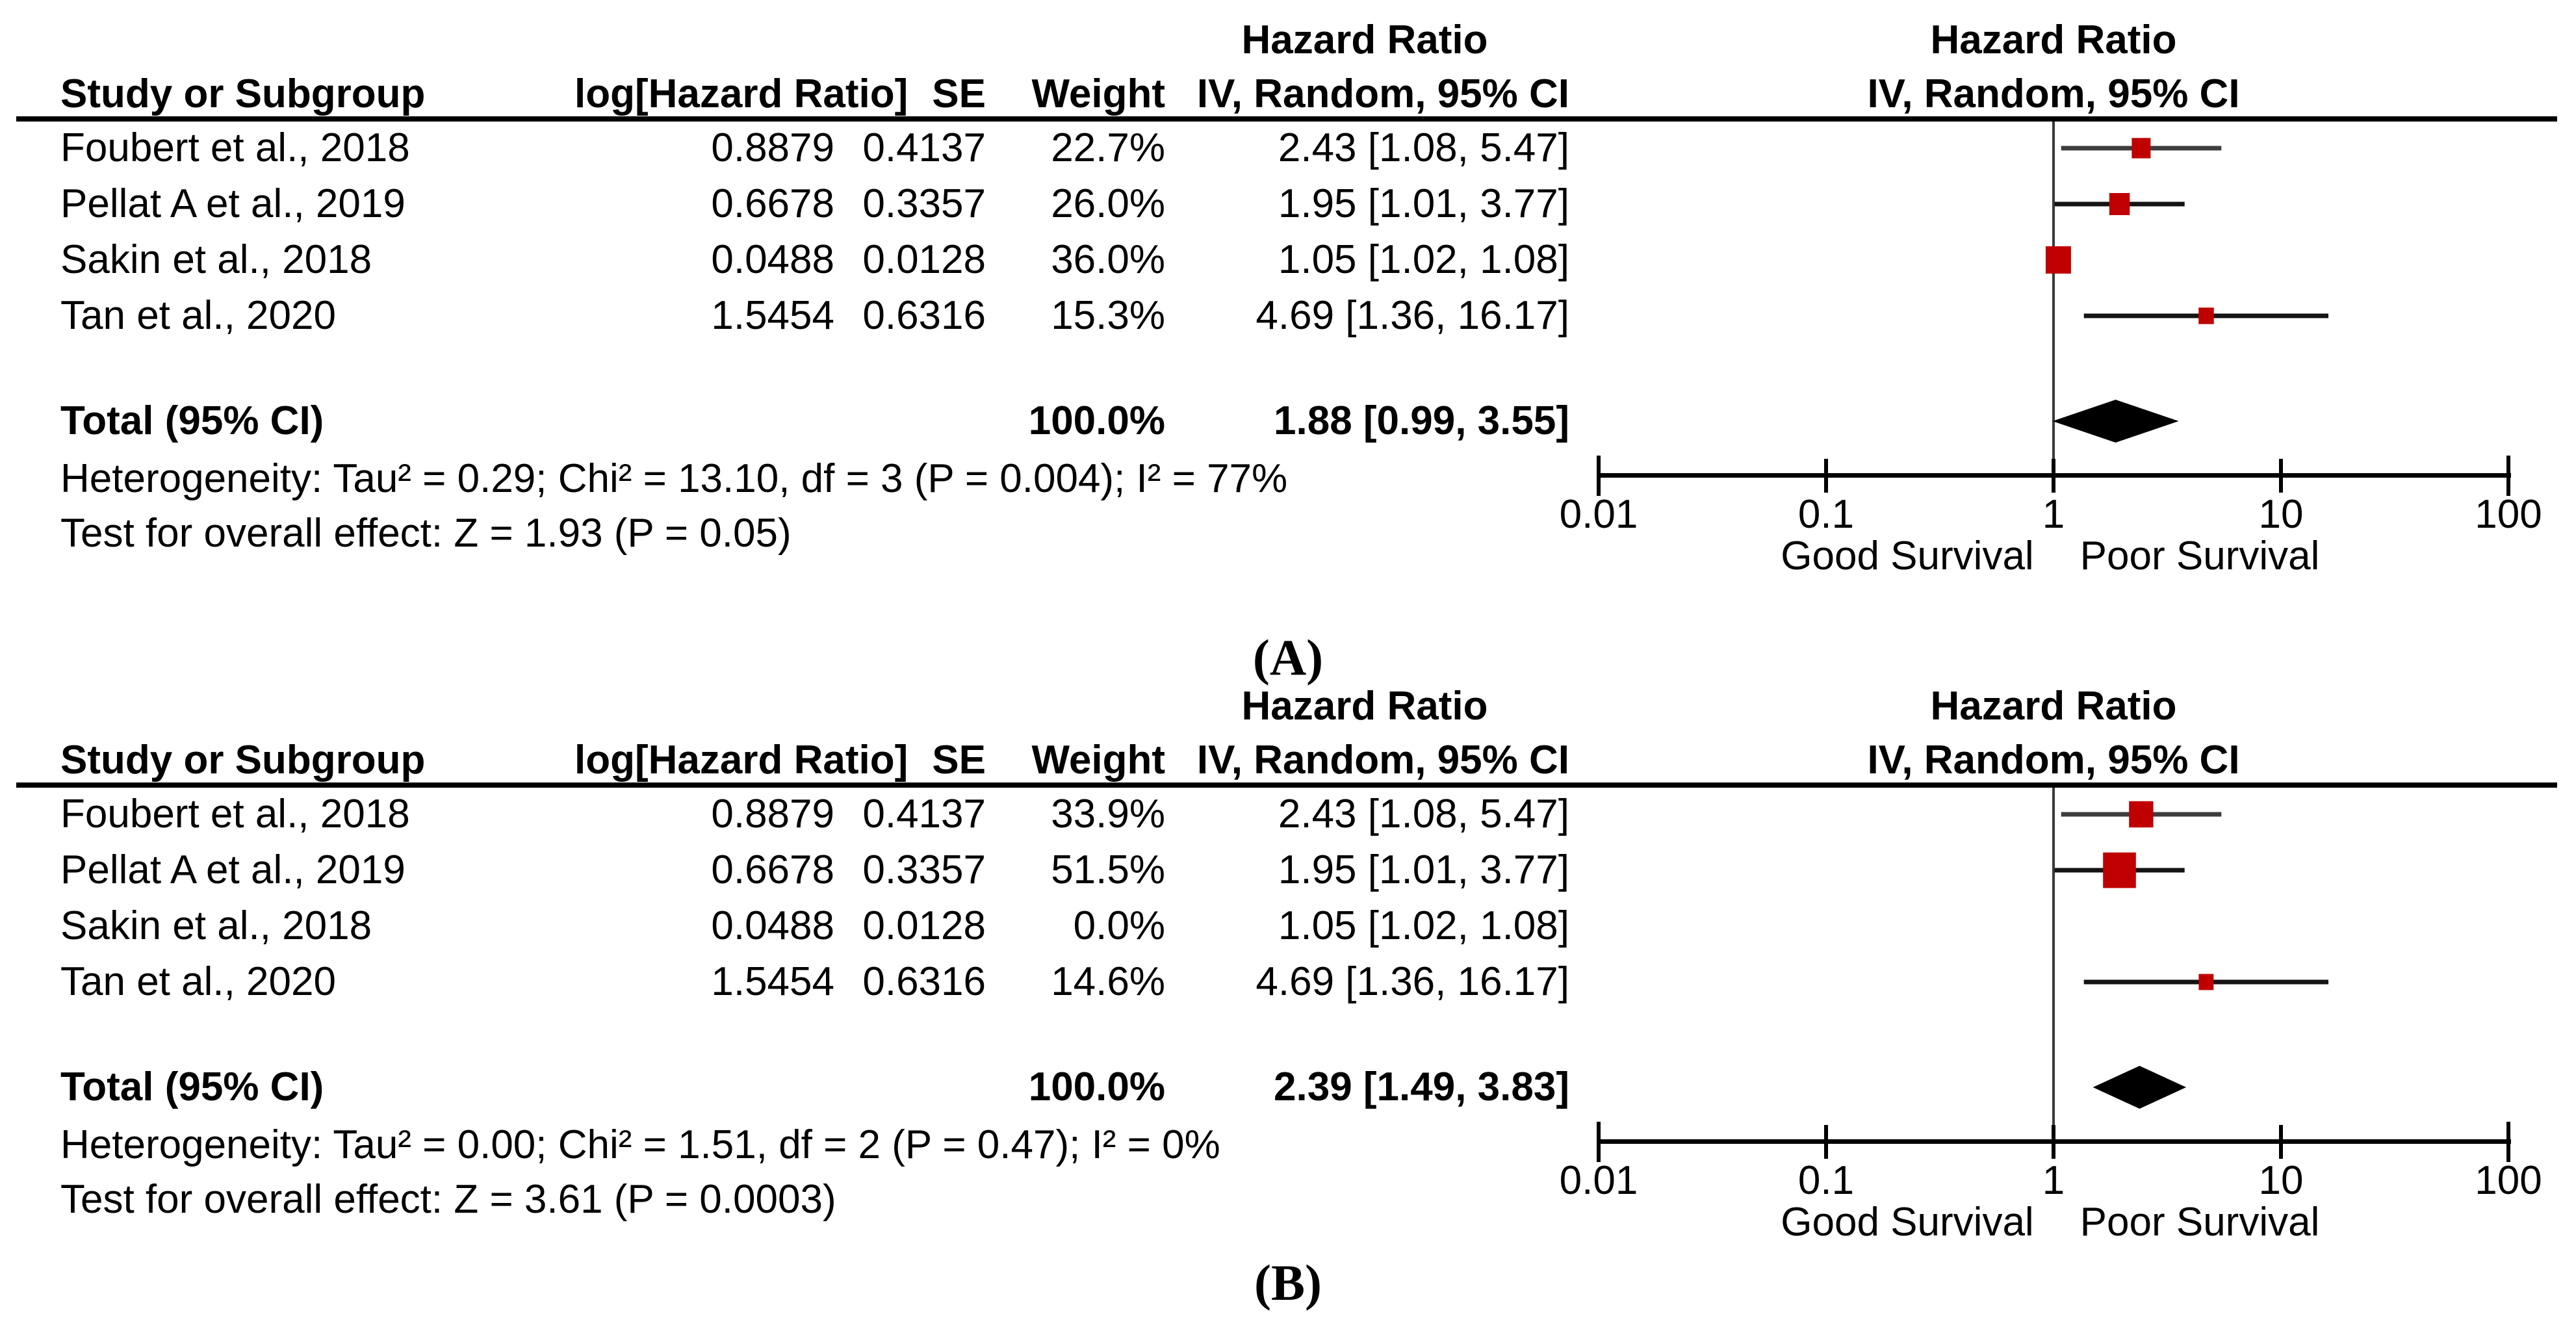 The image size is (2576, 1318). Describe the element at coordinates (1412, 982) in the screenshot. I see `hr-ci-text: 4.69 [1.36, 16.17]` at that location.